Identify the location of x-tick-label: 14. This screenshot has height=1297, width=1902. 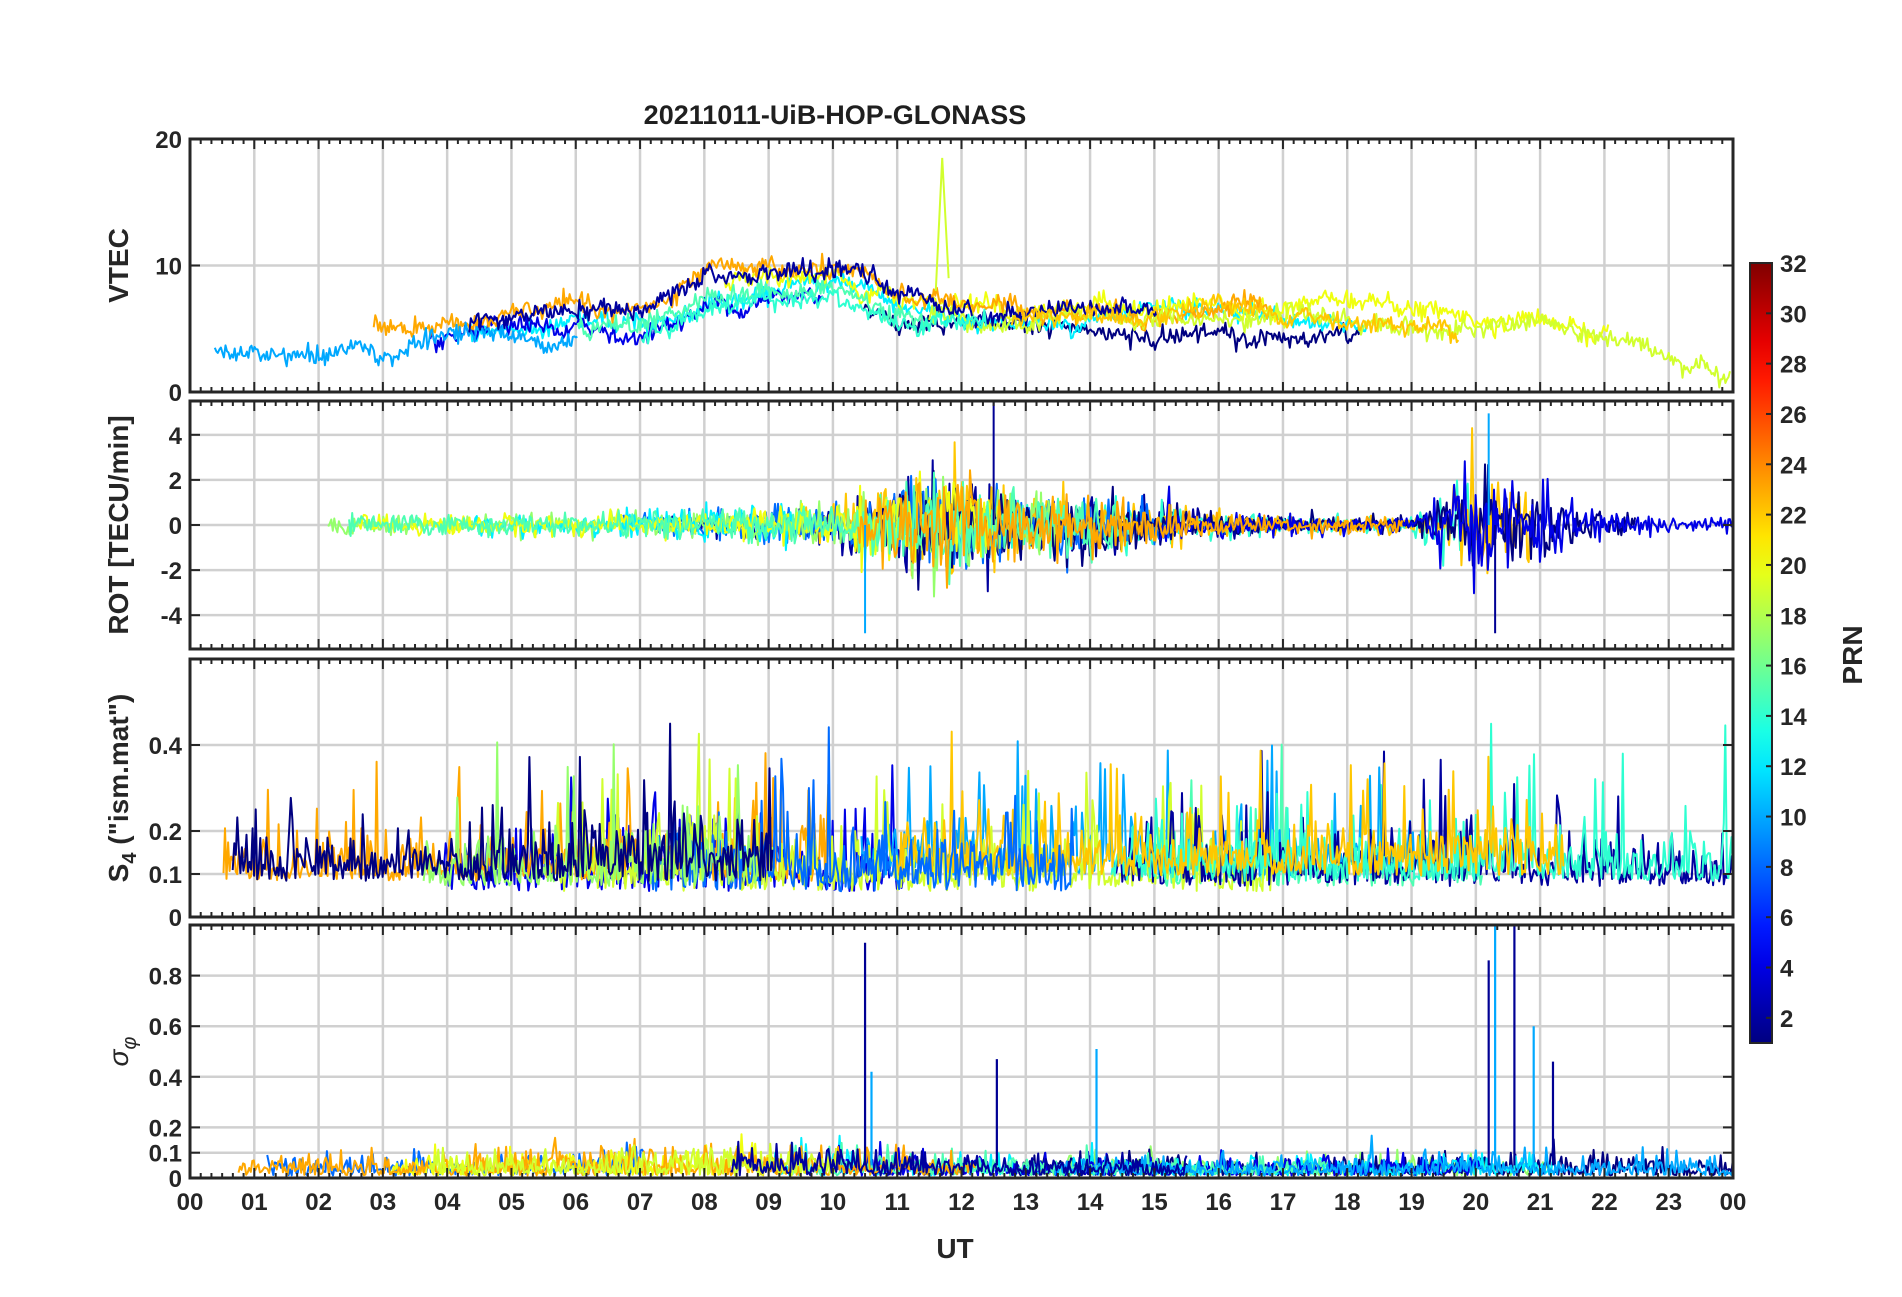
(1090, 1202).